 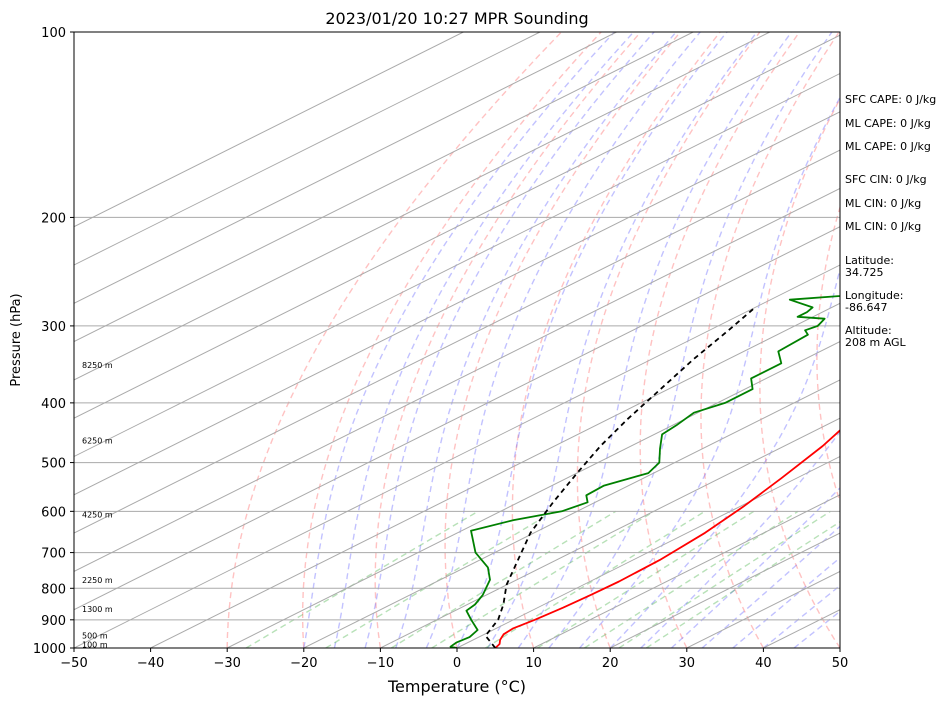 I want to click on y-tick-label: 500, so click(x=53, y=464).